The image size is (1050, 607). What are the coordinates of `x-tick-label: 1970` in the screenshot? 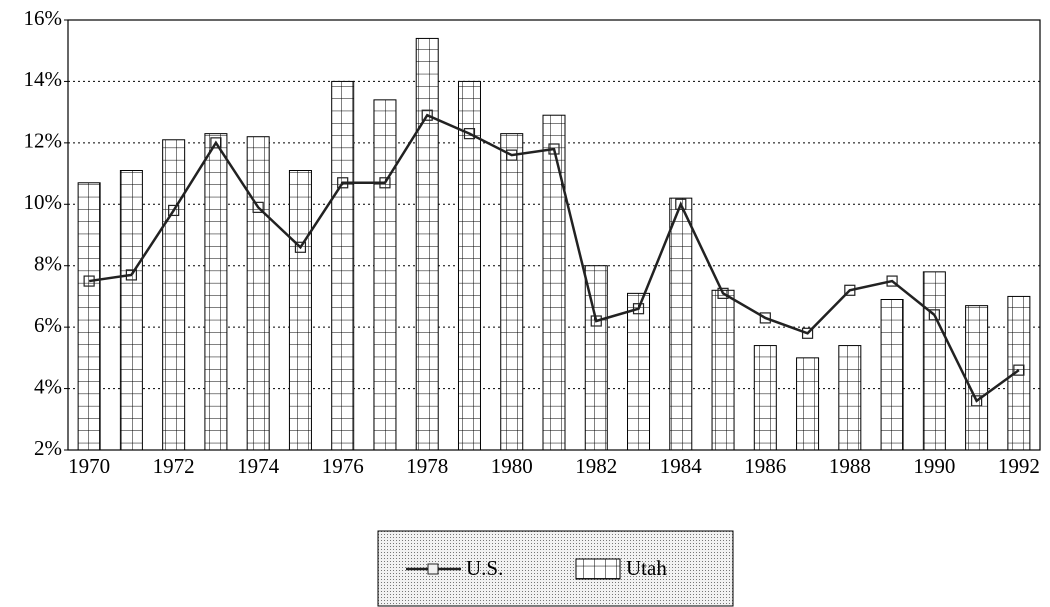 It's located at (89, 466).